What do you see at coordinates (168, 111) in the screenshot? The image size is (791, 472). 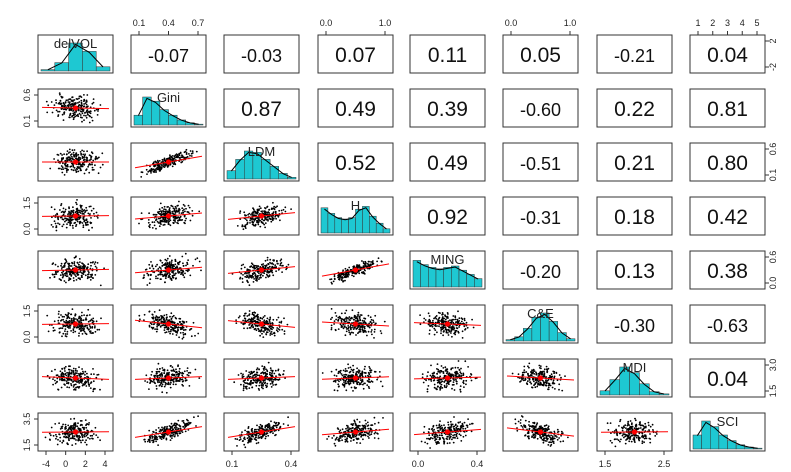 I see `density-curve` at bounding box center [168, 111].